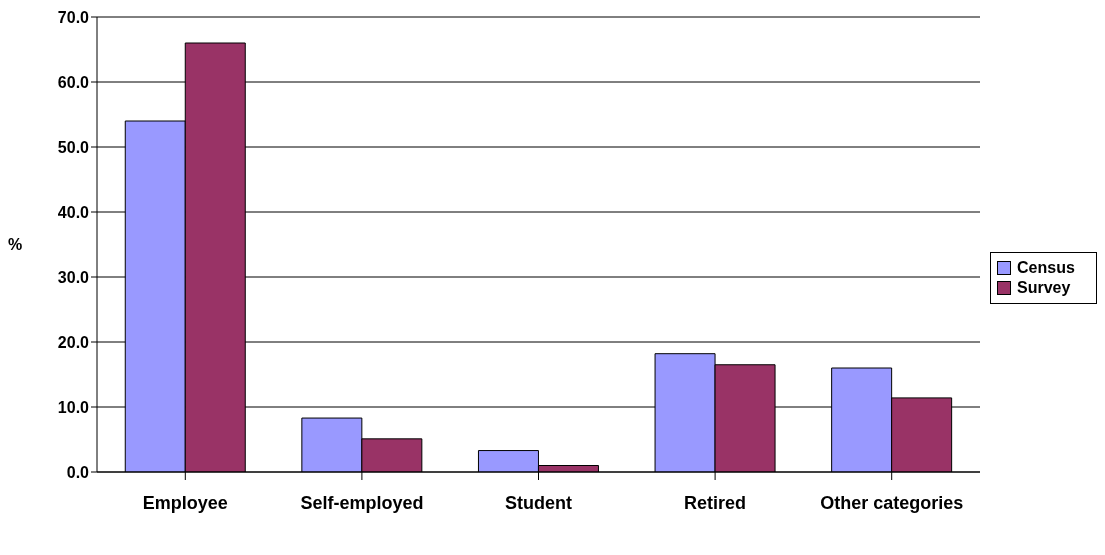 This screenshot has height=555, width=1105. What do you see at coordinates (15, 245) in the screenshot?
I see `y-axis-title: %` at bounding box center [15, 245].